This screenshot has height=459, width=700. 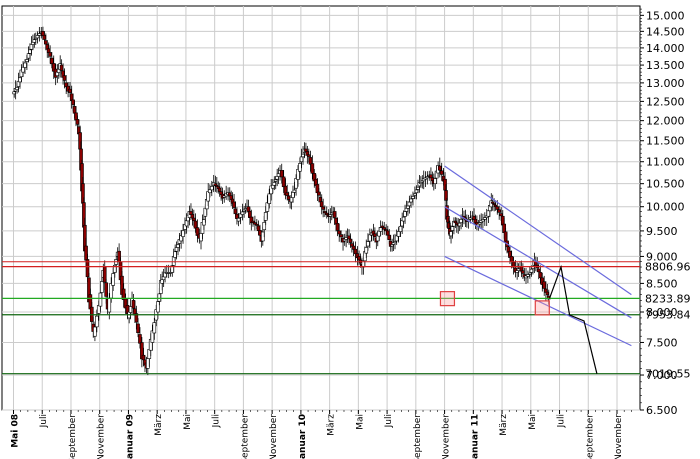 What do you see at coordinates (447, 299) in the screenshot?
I see `highlight-box` at bounding box center [447, 299].